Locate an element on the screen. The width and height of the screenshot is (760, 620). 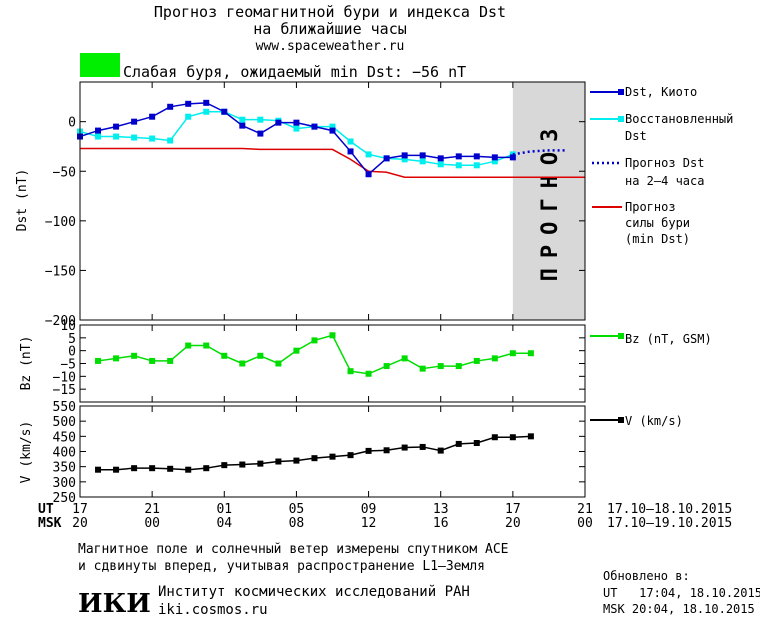
ut-range: 17.10–18.10.2015 is located at coordinates (669, 509).